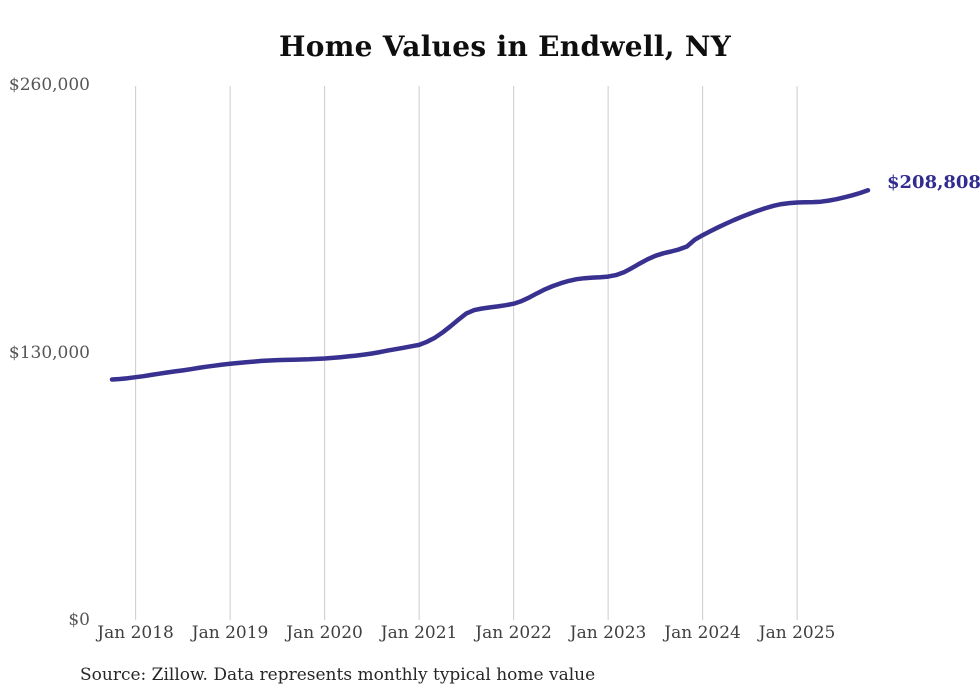  I want to click on x-tick-label: Jan 2024, so click(702, 633).